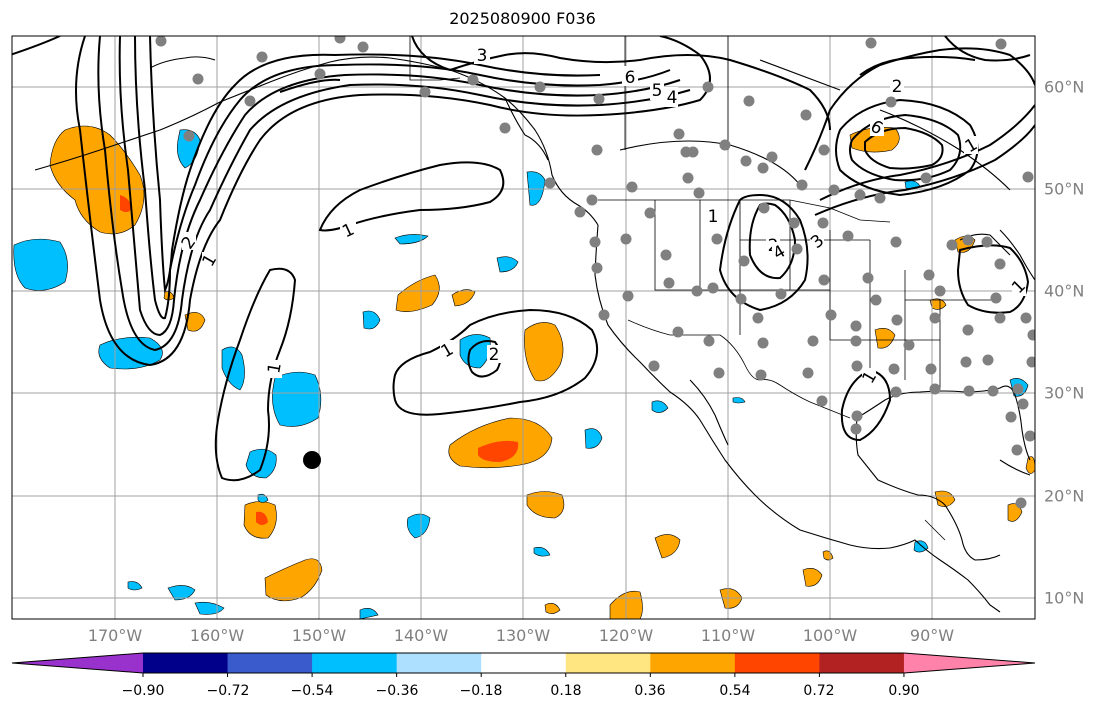 Image resolution: width=1105 pixels, height=712 pixels. Describe the element at coordinates (657, 91) in the screenshot. I see `contour-label: 5` at that location.